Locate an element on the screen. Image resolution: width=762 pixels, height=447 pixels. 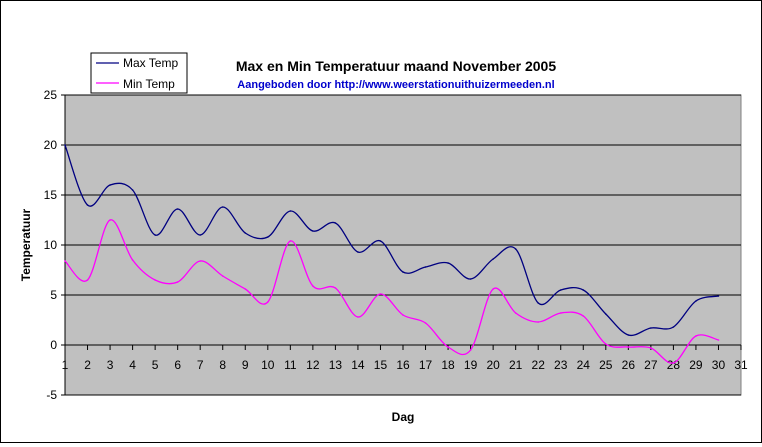
y-tick-label: -5 is located at coordinates (51, 395).